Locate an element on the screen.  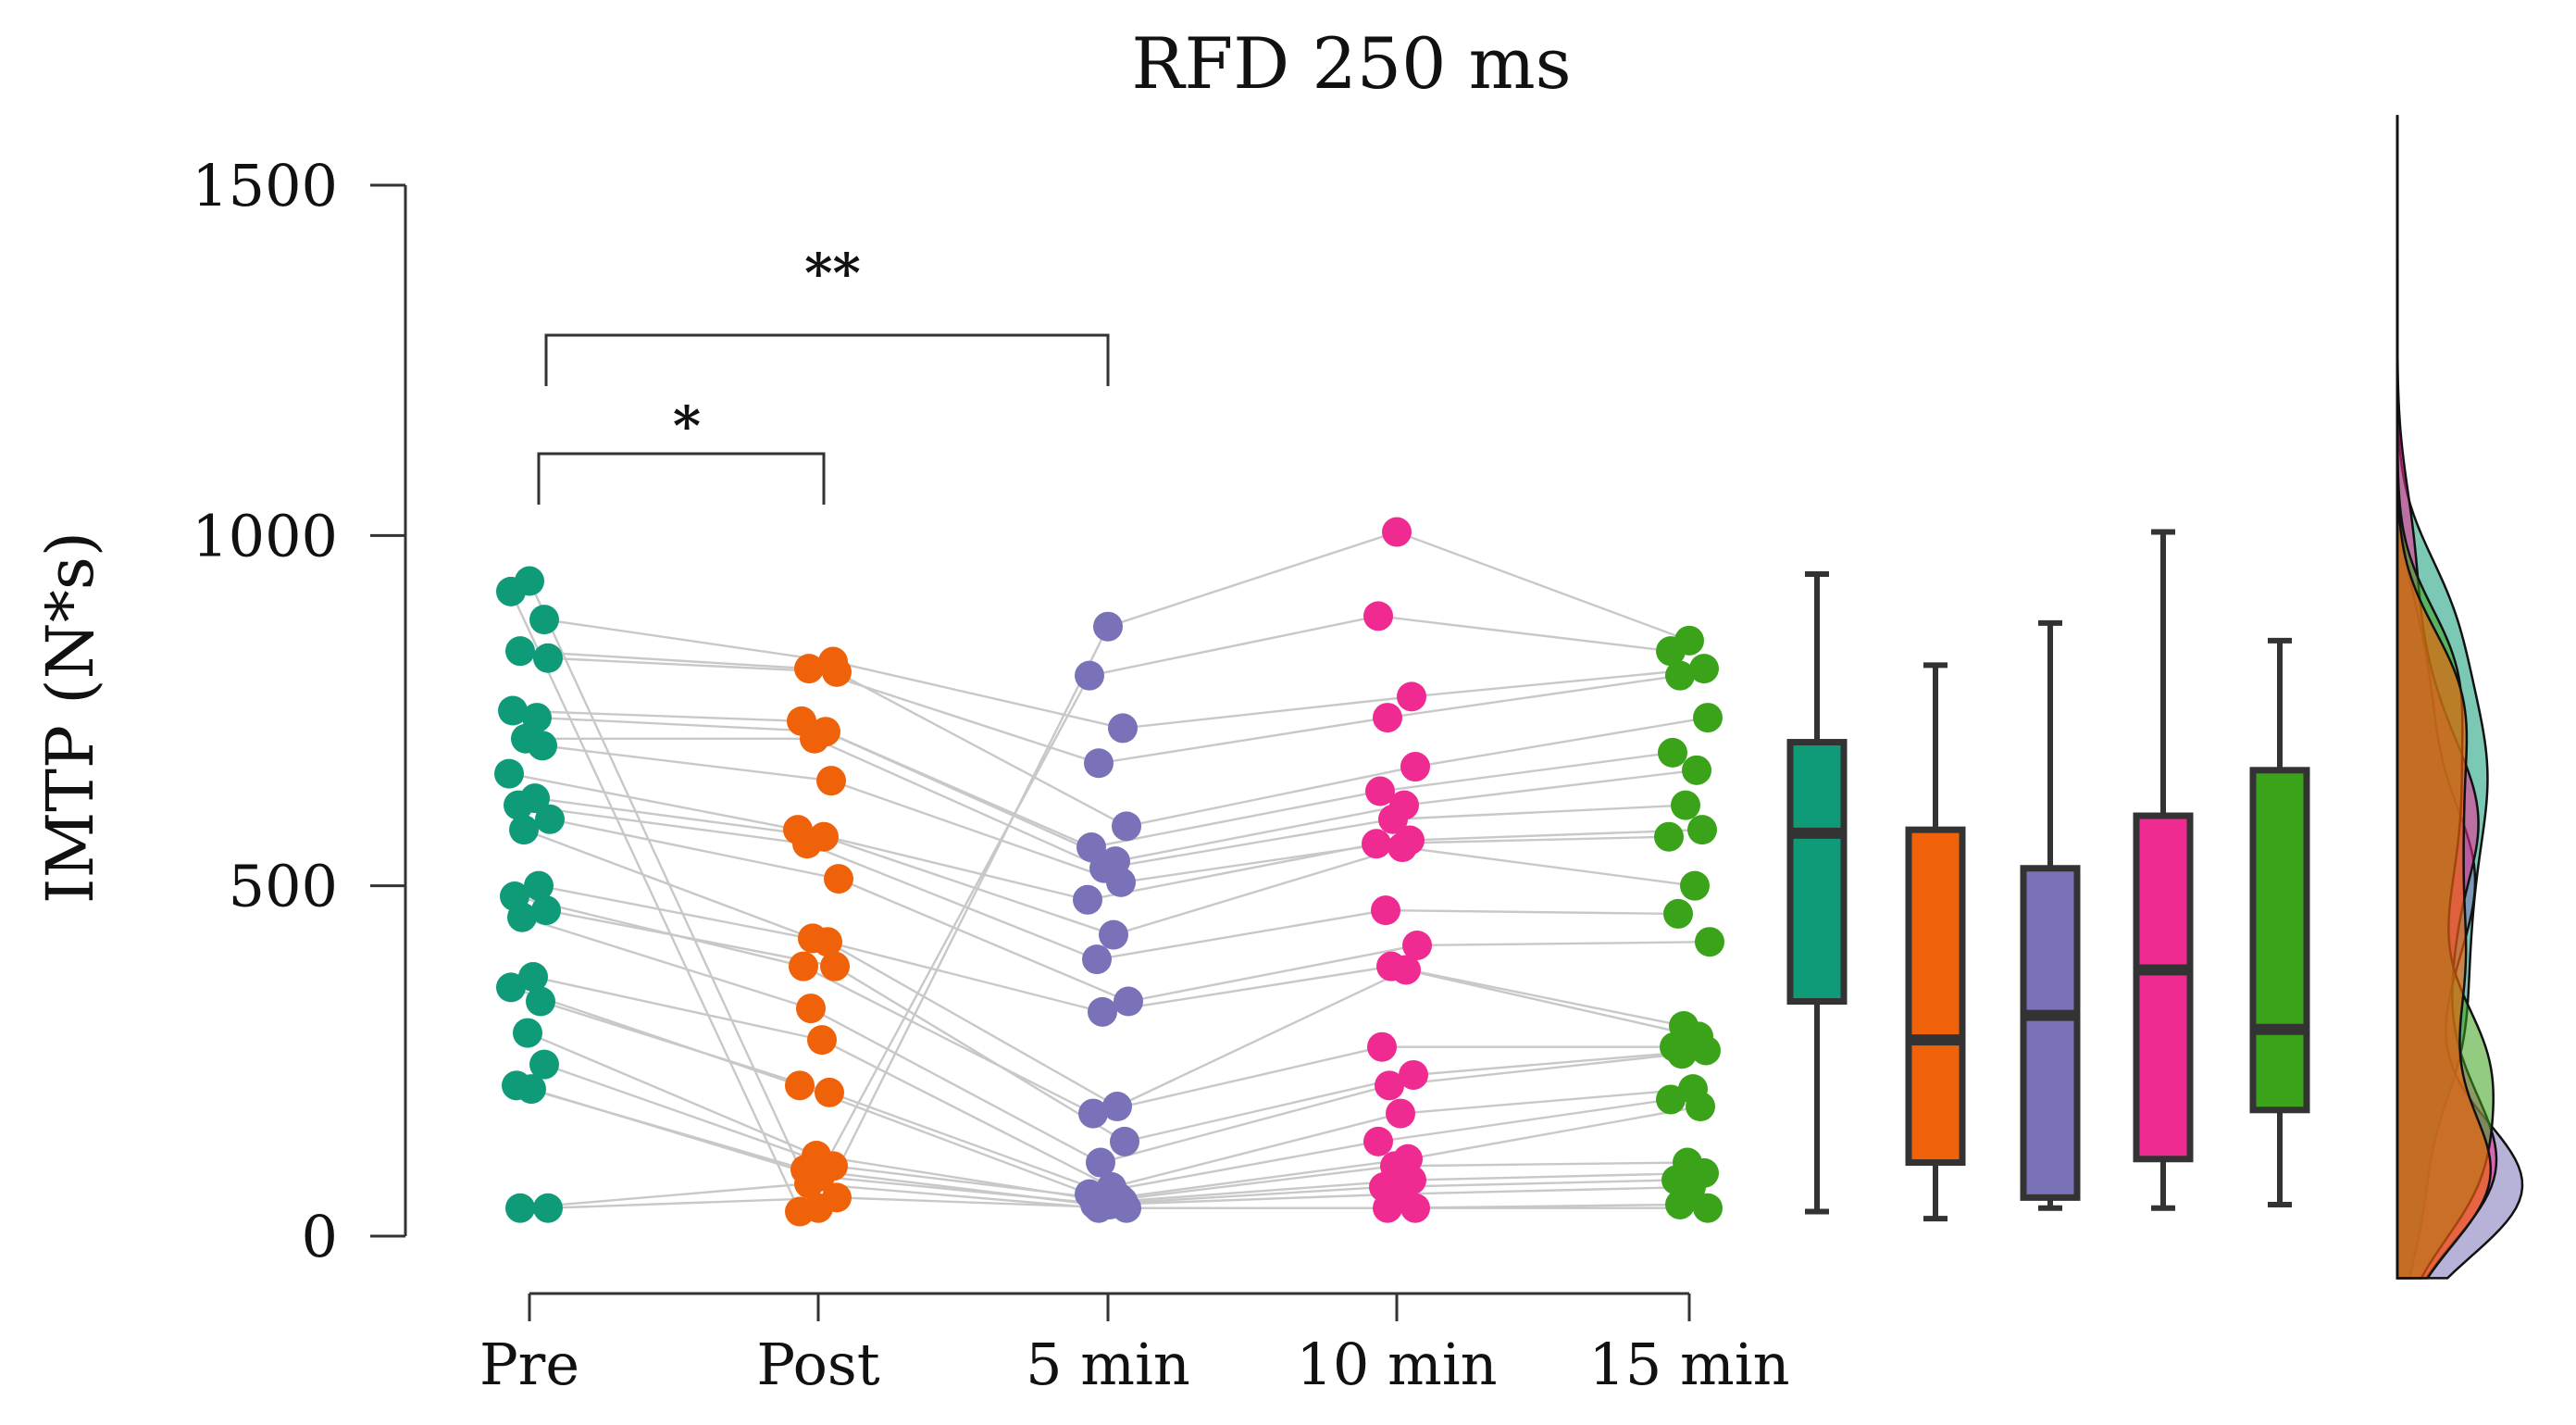
boxplots is located at coordinates (2048, 876).